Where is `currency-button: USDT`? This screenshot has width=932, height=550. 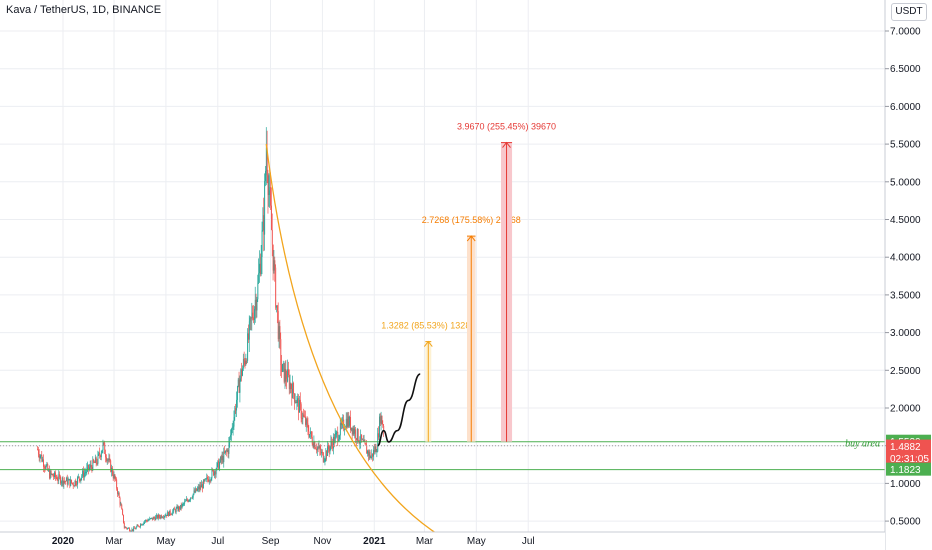 currency-button: USDT is located at coordinates (909, 12).